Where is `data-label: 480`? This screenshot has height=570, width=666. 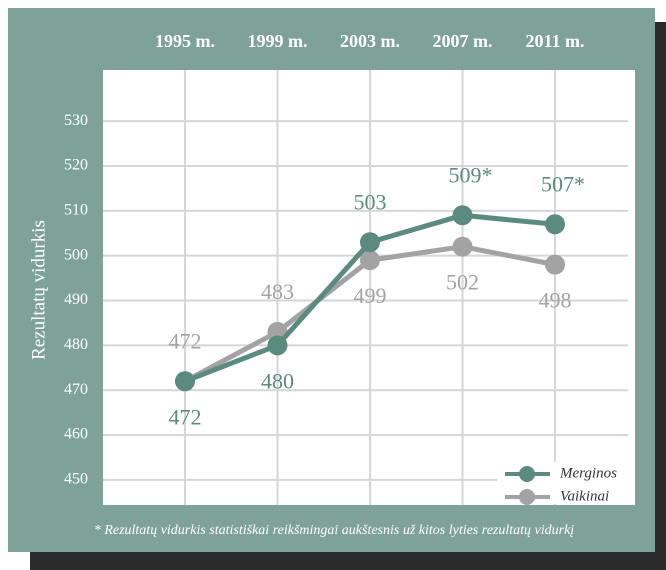 data-label: 480 is located at coordinates (277, 380).